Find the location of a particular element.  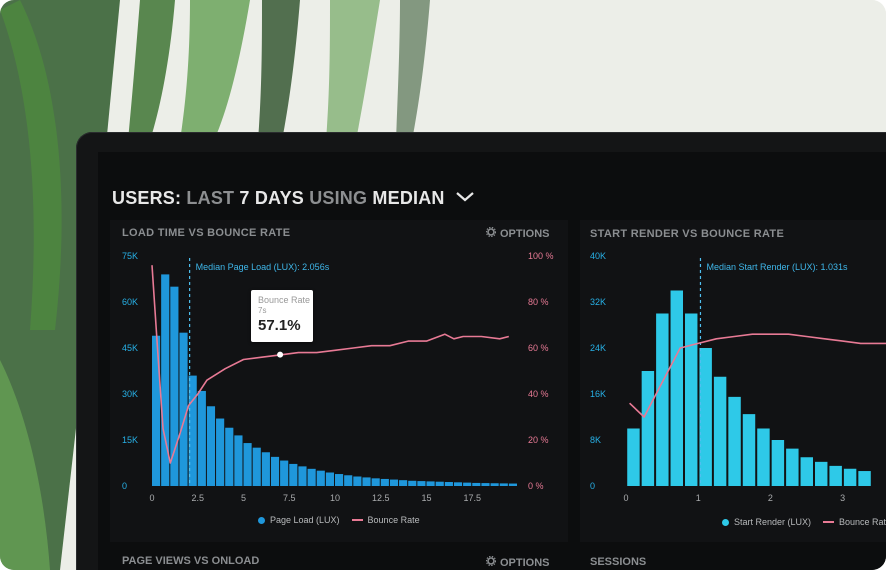

legend-bars-label: Page Load (LUX) is located at coordinates (305, 520).